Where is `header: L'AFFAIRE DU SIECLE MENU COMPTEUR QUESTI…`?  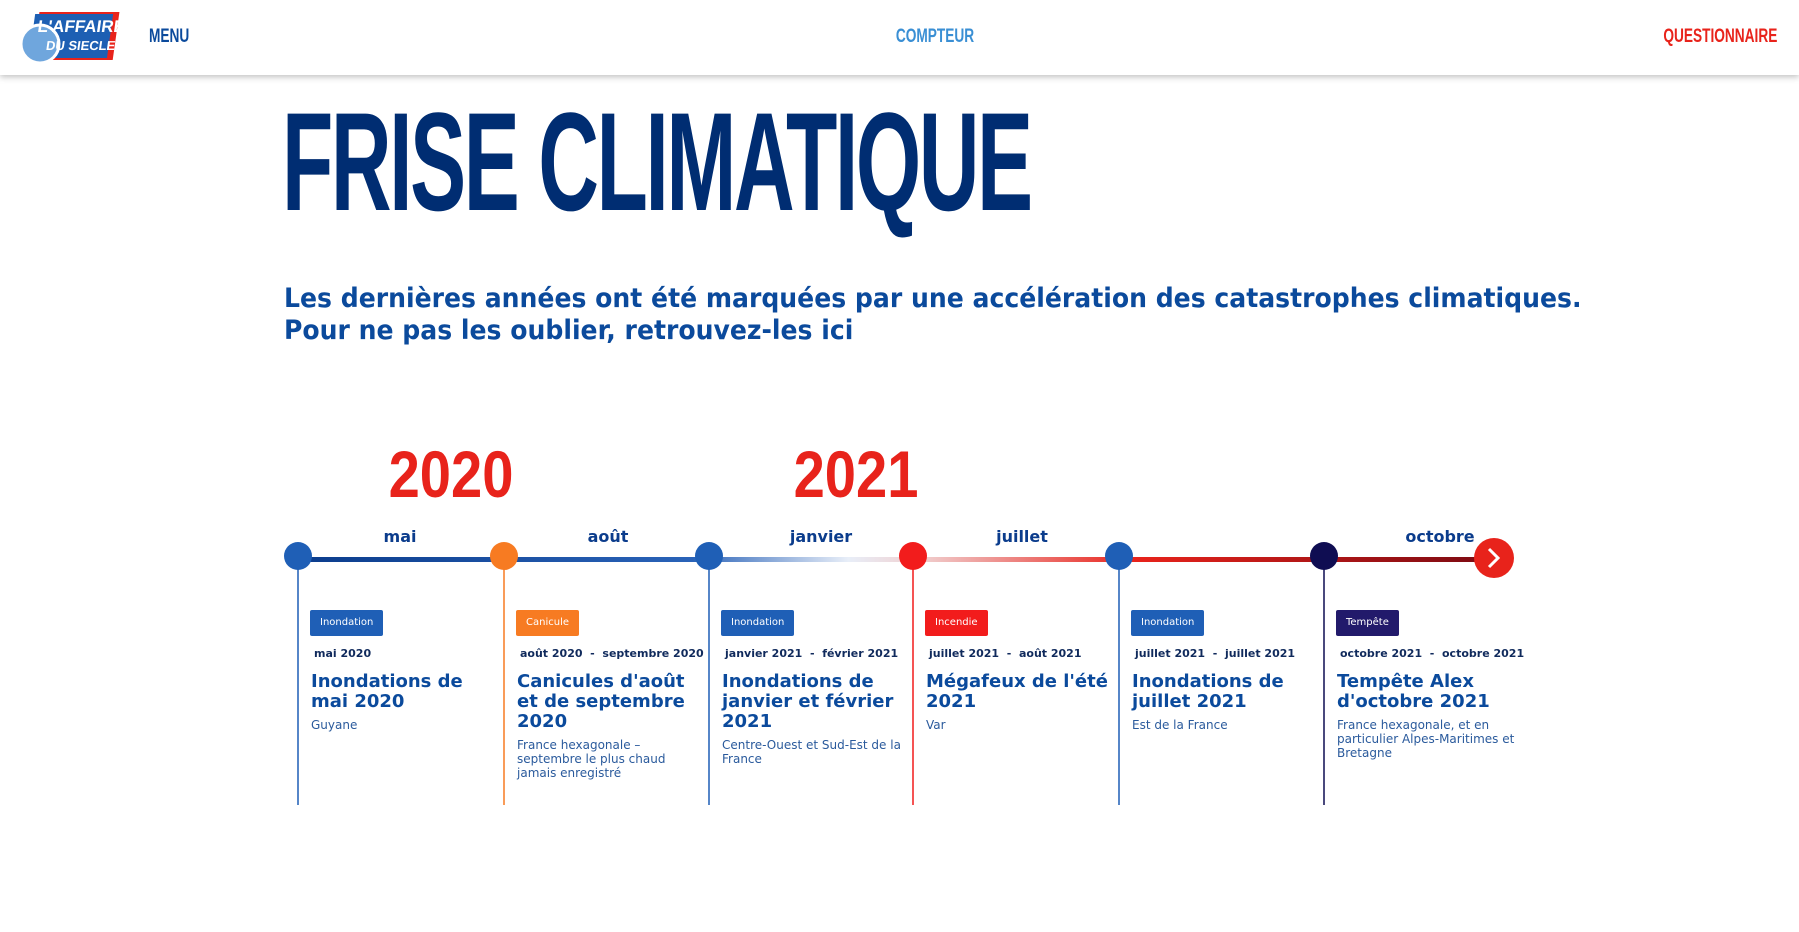 header: L'AFFAIRE DU SIECLE MENU COMPTEUR QUESTI… is located at coordinates (899, 37).